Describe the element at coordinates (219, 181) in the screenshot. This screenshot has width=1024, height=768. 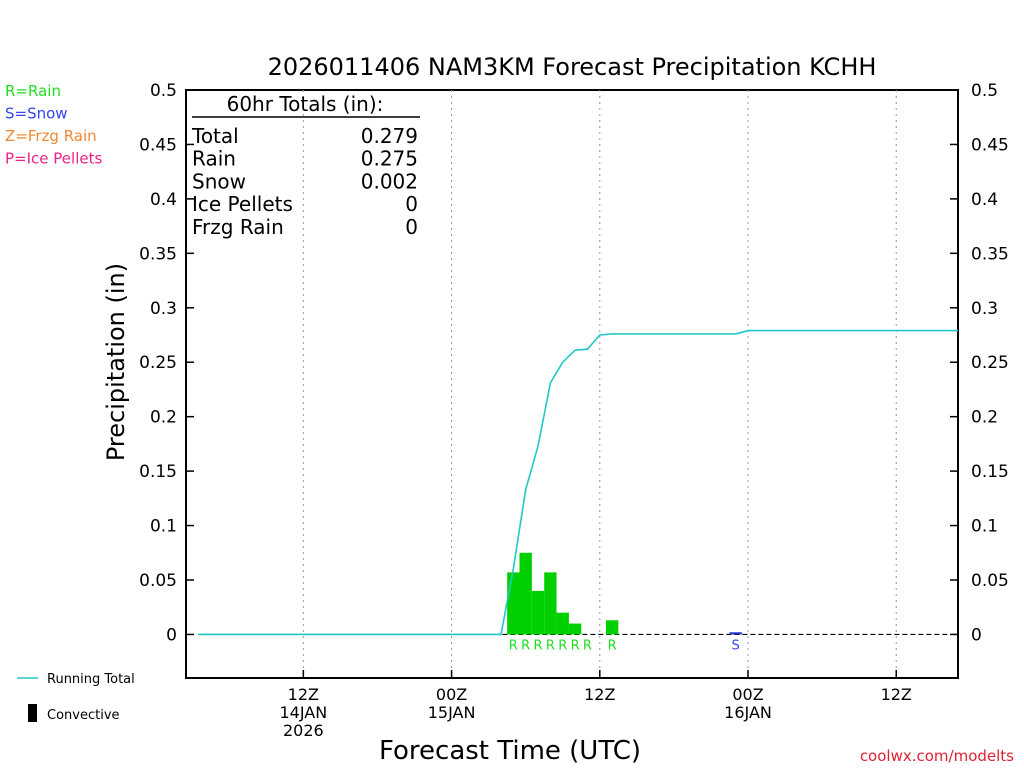
I see `totals-label: Snow` at that location.